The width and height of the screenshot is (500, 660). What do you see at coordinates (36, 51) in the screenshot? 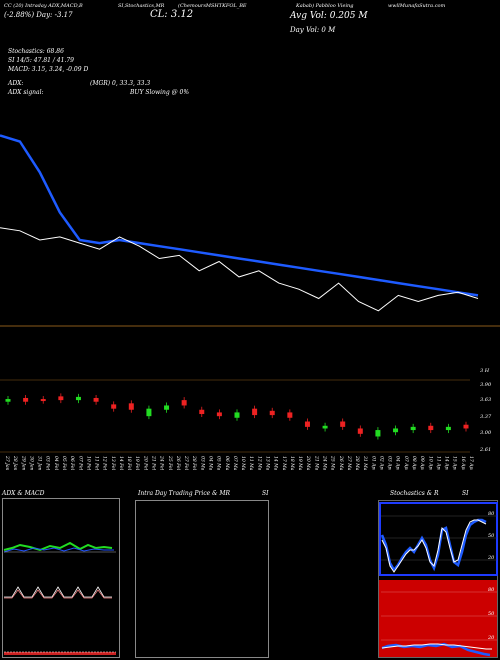
I see `stochastics-readout: Stochastics: 68.86` at bounding box center [36, 51].